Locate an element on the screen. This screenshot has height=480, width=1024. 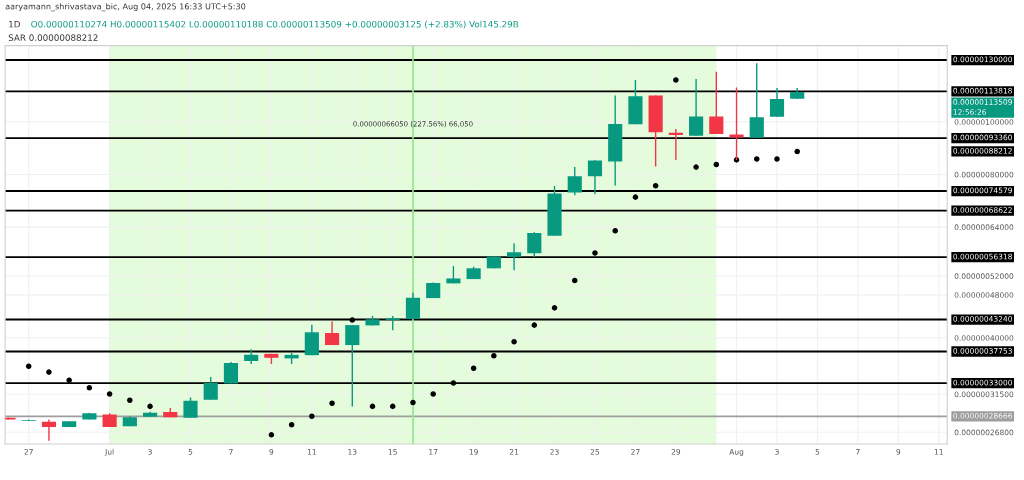
text: aaryamann_shrivastava_bic, Aug 04, 2025 16:33 UTC+5:30 is located at coordinates (125, 7).